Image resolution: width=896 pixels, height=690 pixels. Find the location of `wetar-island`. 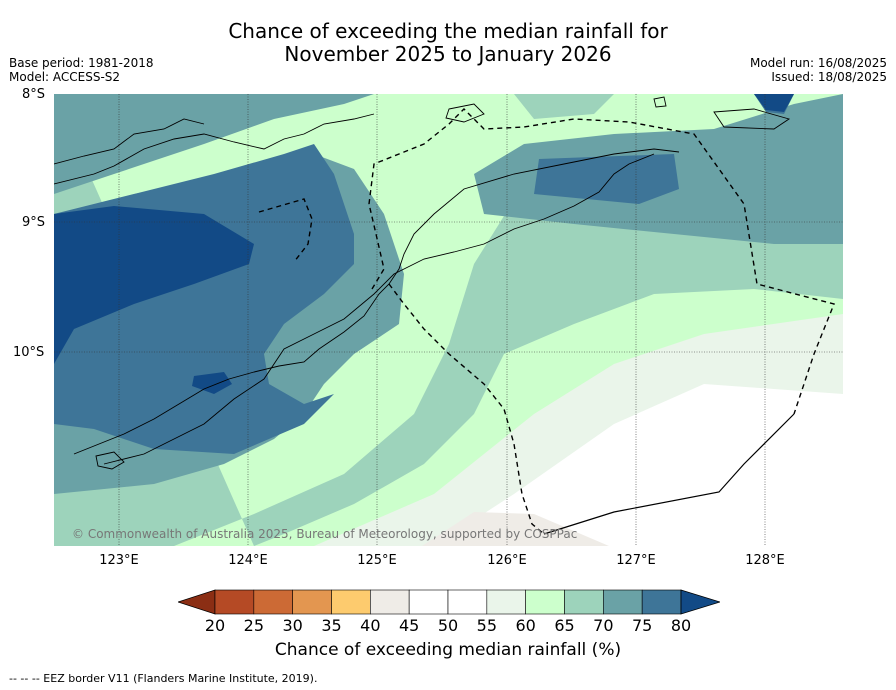

wetar-island is located at coordinates (752, 119).